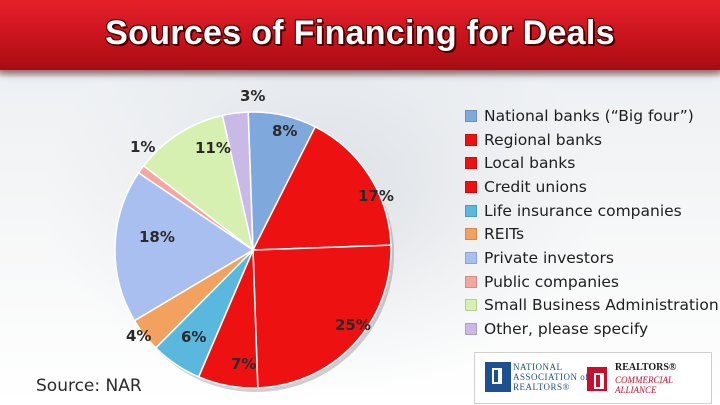 This screenshot has width=720, height=405. I want to click on legend-label: National banks (“Big four”), so click(589, 115).